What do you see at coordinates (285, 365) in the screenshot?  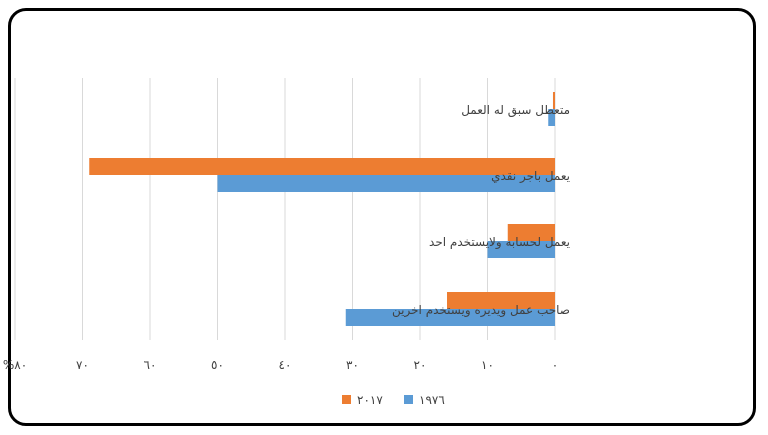 I see `x-tick-label: ٤٠` at bounding box center [285, 365].